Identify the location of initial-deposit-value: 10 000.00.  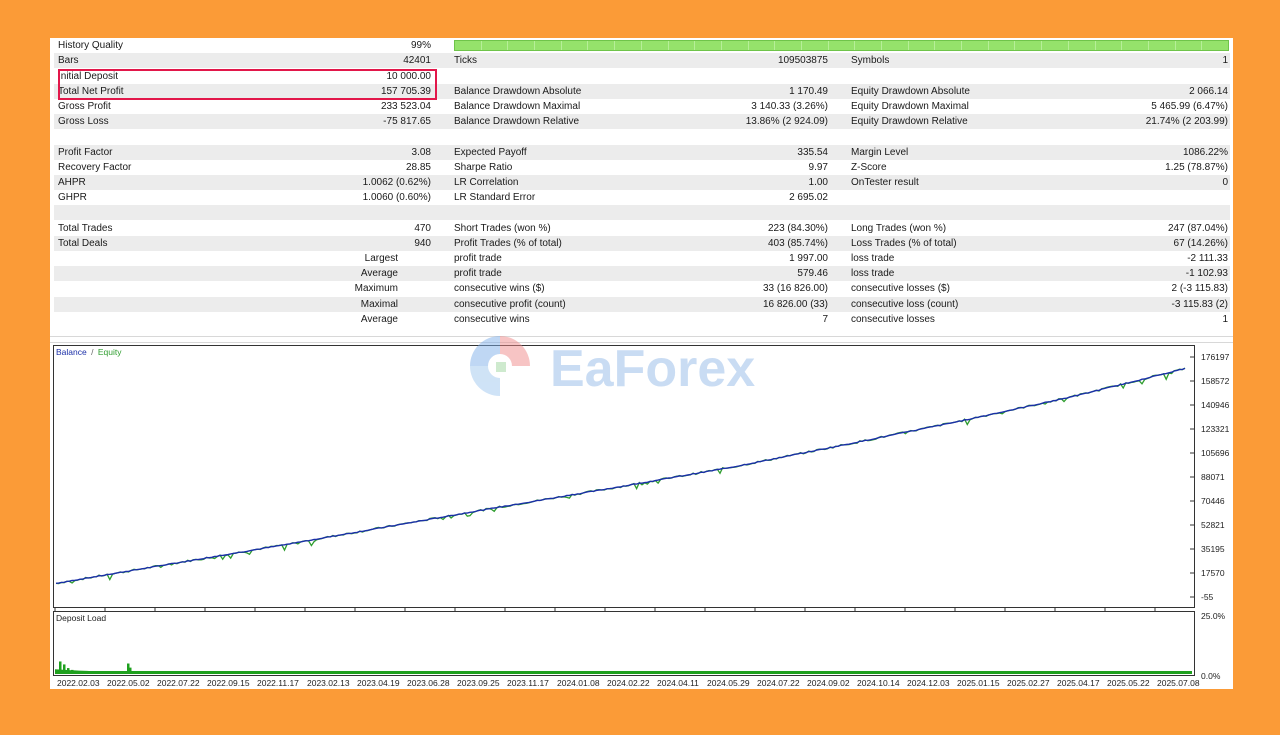
(409, 76).